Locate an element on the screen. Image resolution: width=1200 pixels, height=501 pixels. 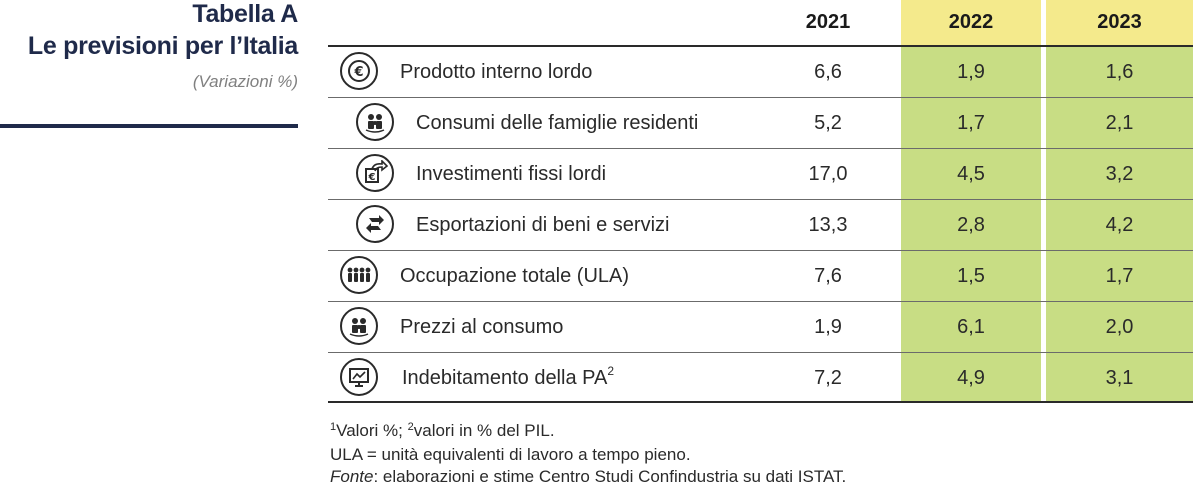
row-label-text: Indebitamento della PA is located at coordinates (505, 378).